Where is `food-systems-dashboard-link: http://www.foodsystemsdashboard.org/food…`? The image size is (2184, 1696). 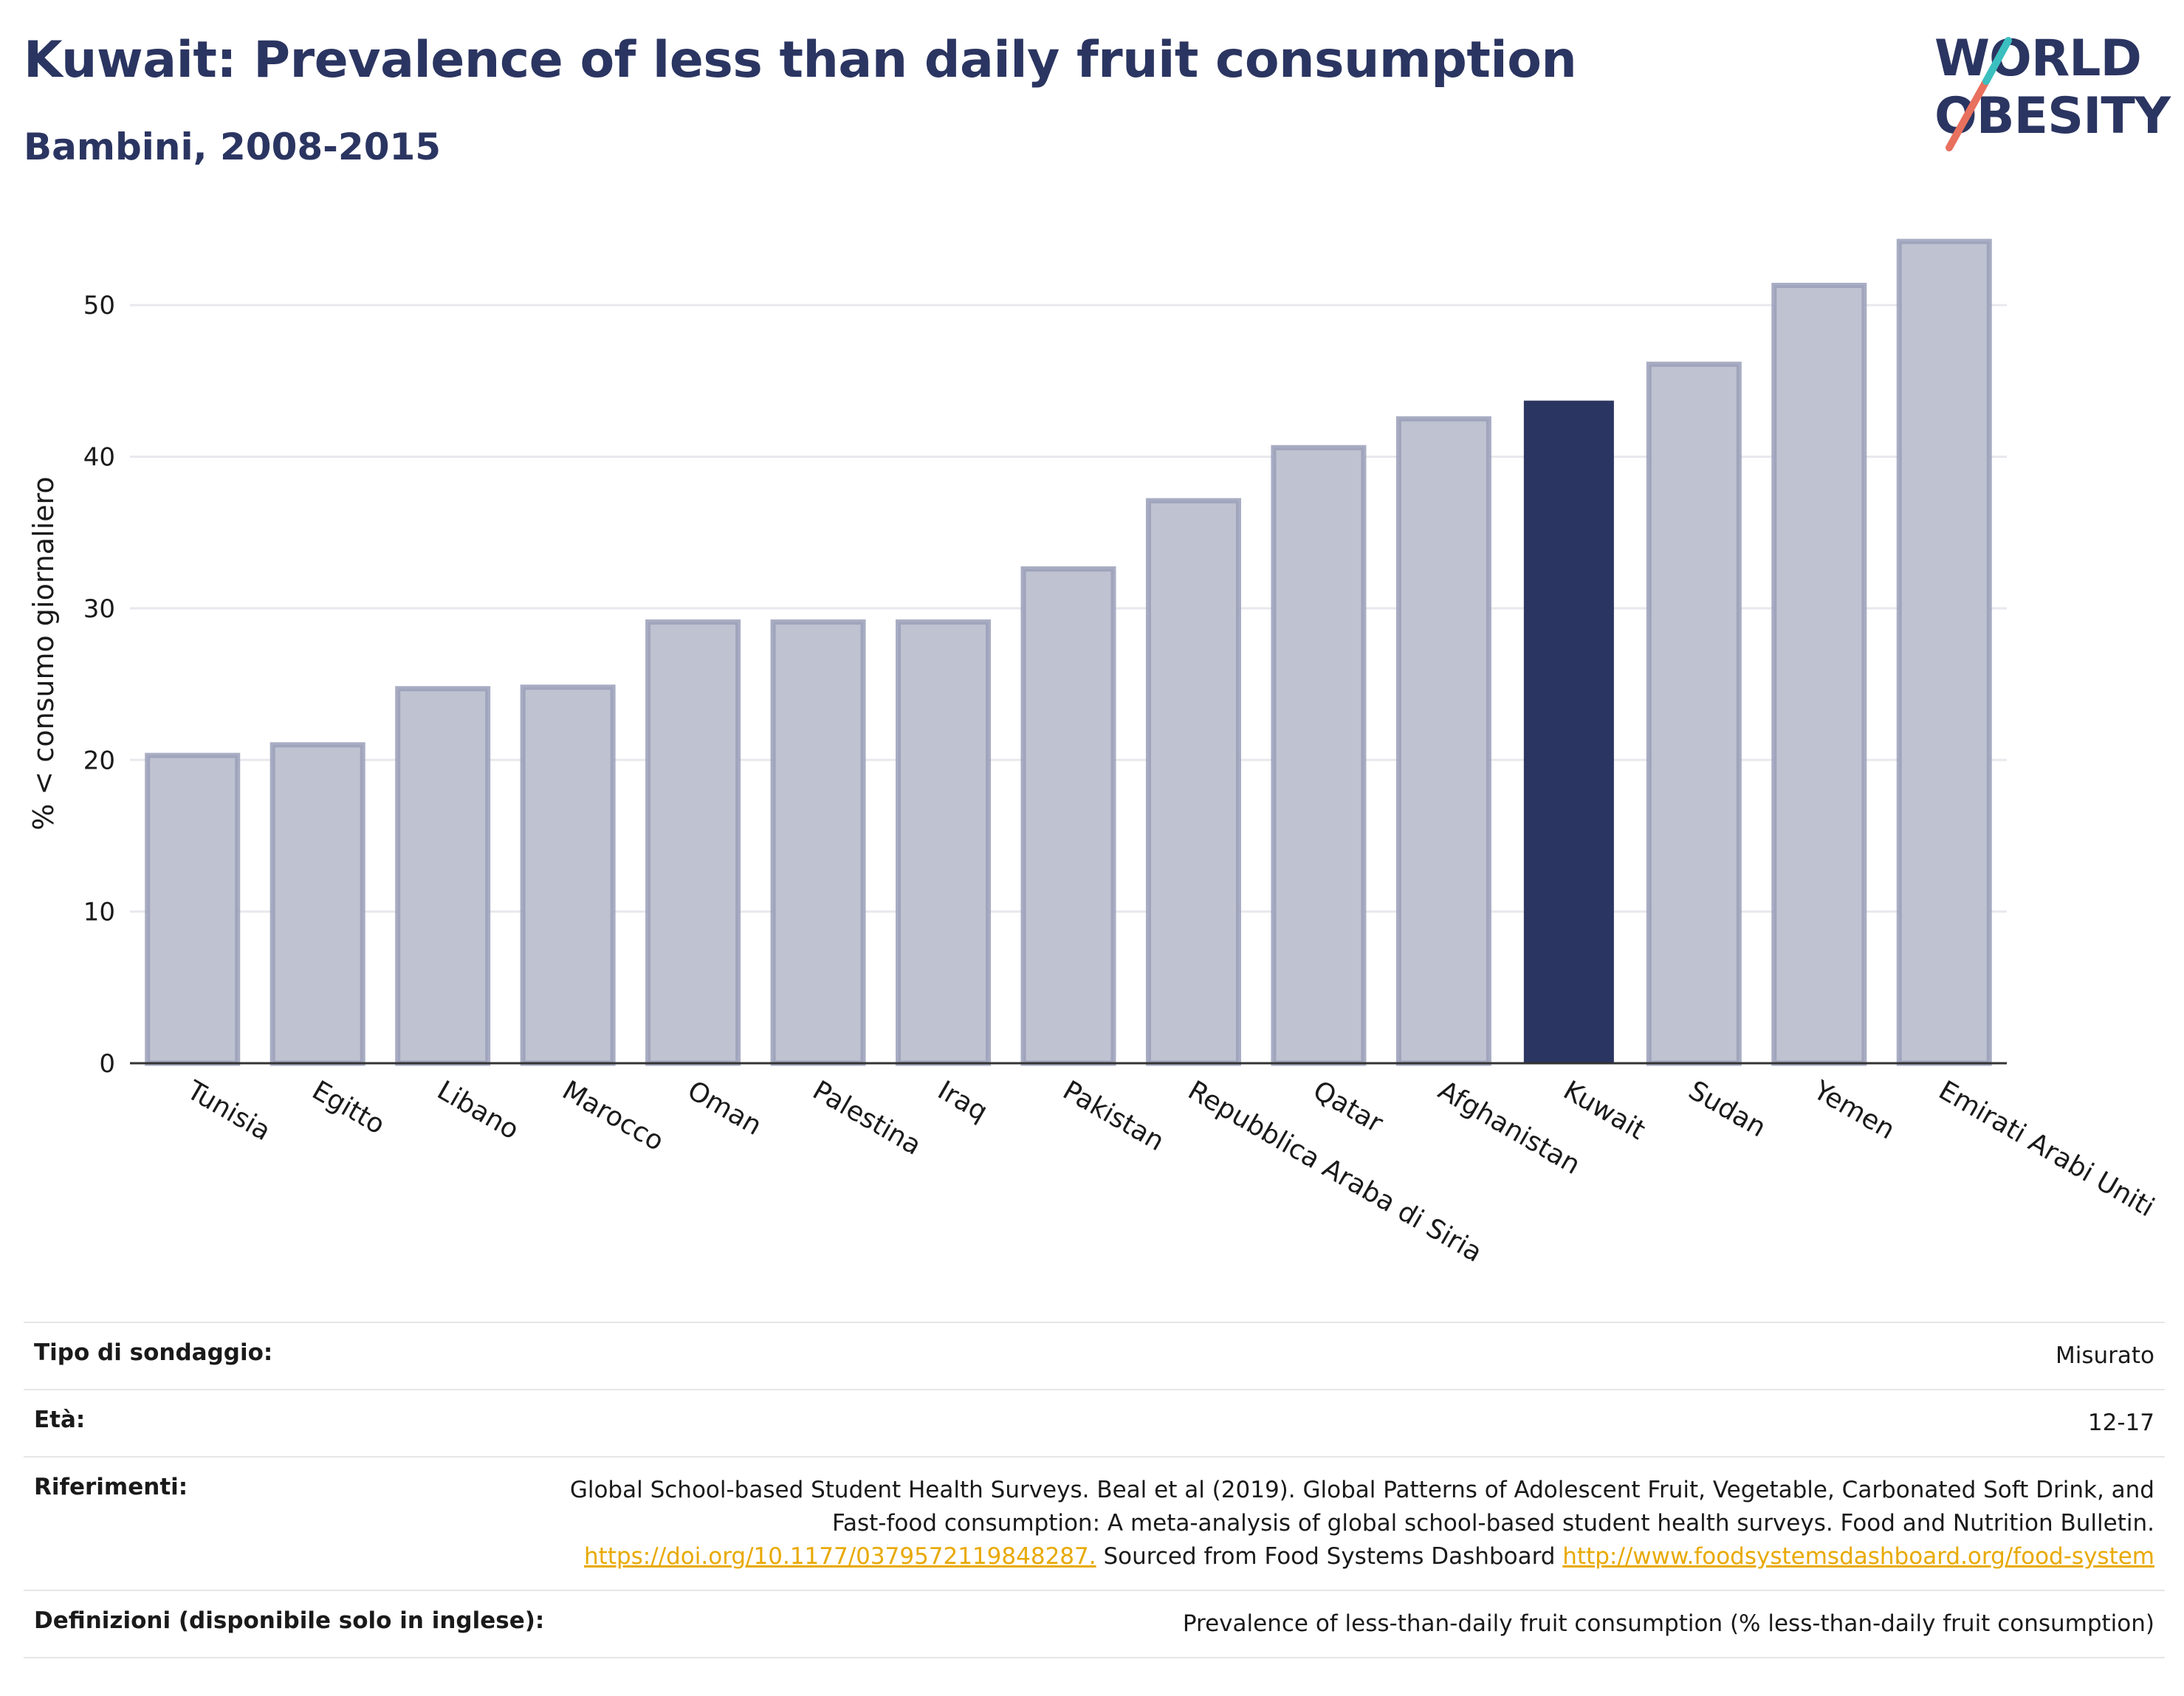 food-systems-dashboard-link: http://www.foodsystemsdashboard.org/food… is located at coordinates (1858, 1556).